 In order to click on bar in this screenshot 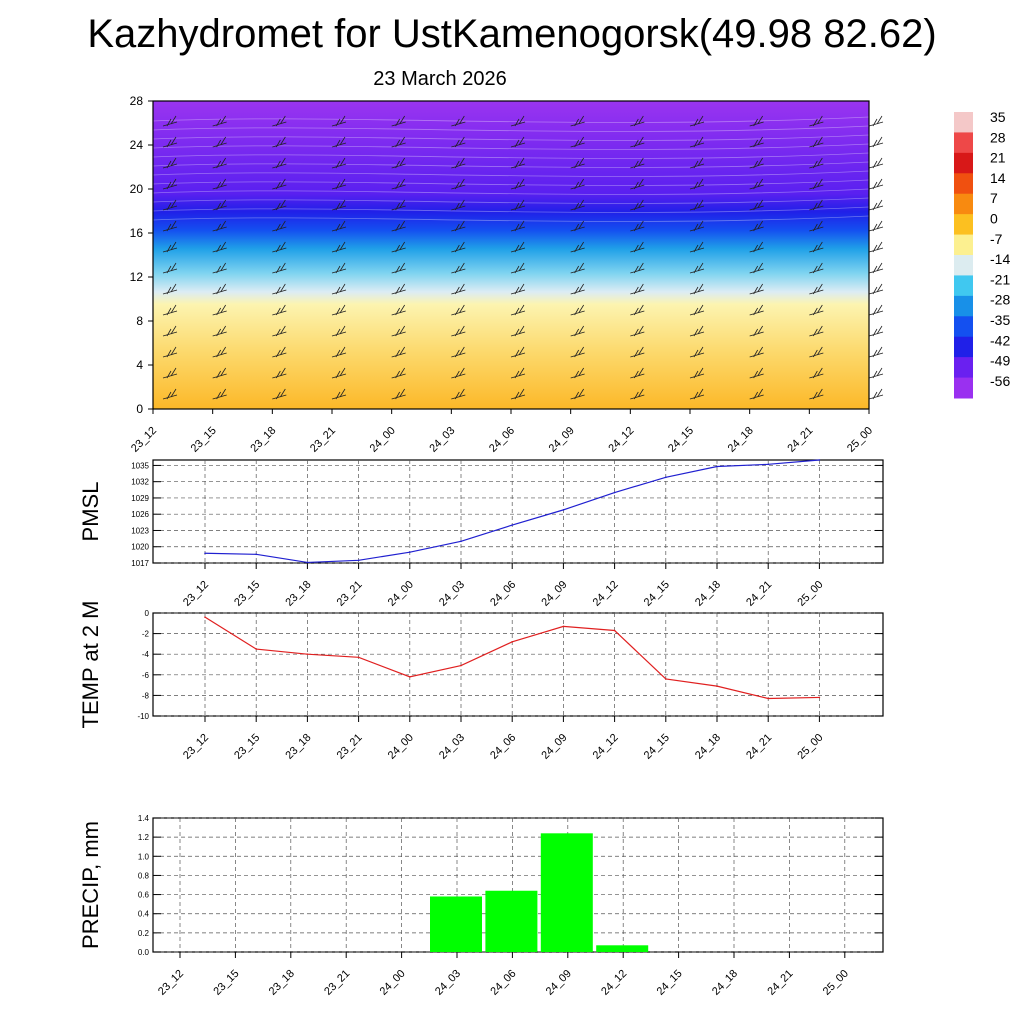, I will do `click(566, 892)`.